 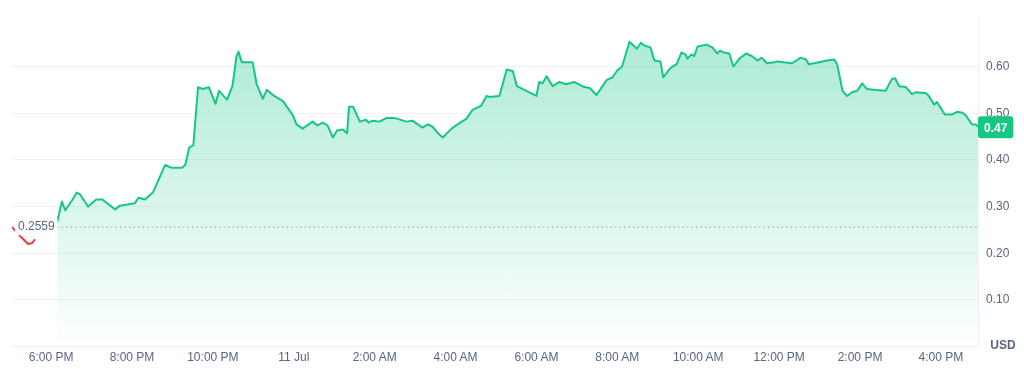 I want to click on ref-line-label: 0.2559, so click(x=37, y=226).